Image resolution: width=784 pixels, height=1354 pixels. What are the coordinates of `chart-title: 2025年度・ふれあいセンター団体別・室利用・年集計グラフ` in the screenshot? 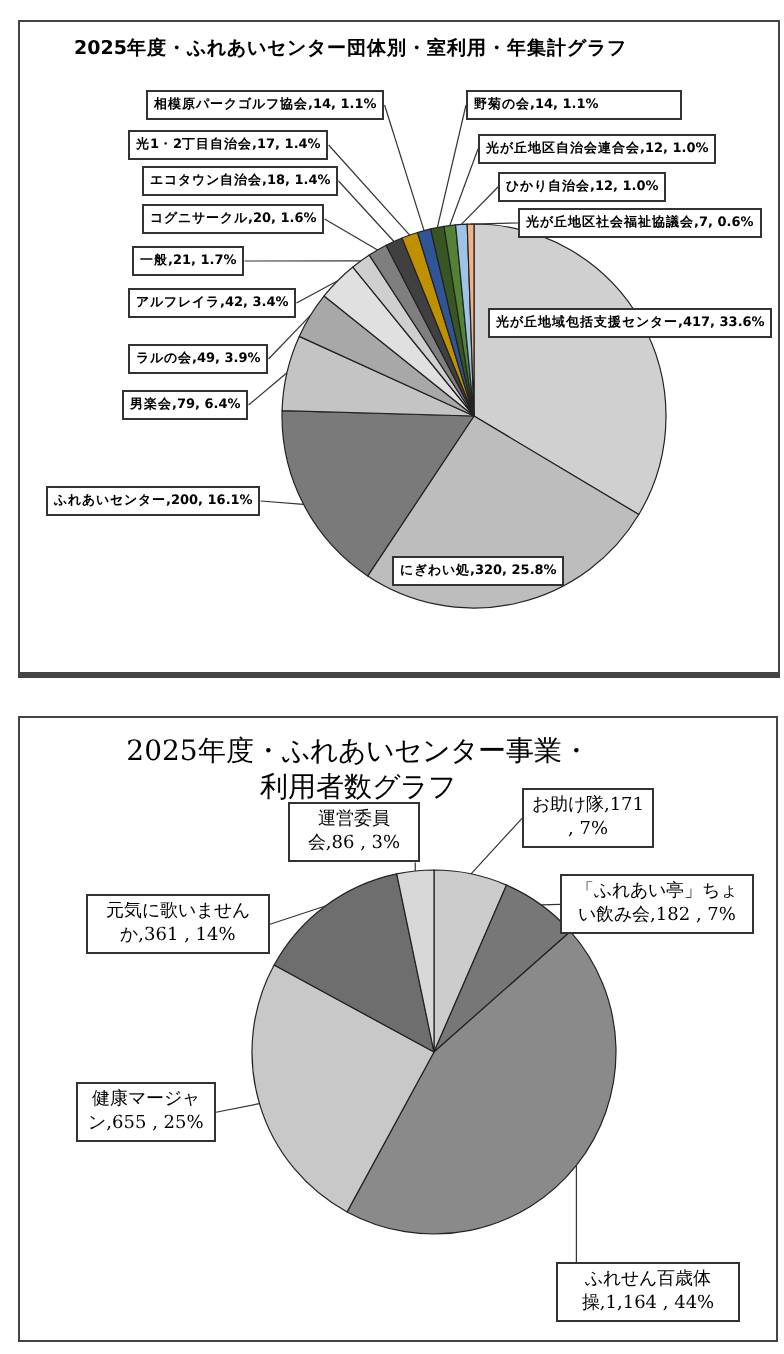 It's located at (351, 49).